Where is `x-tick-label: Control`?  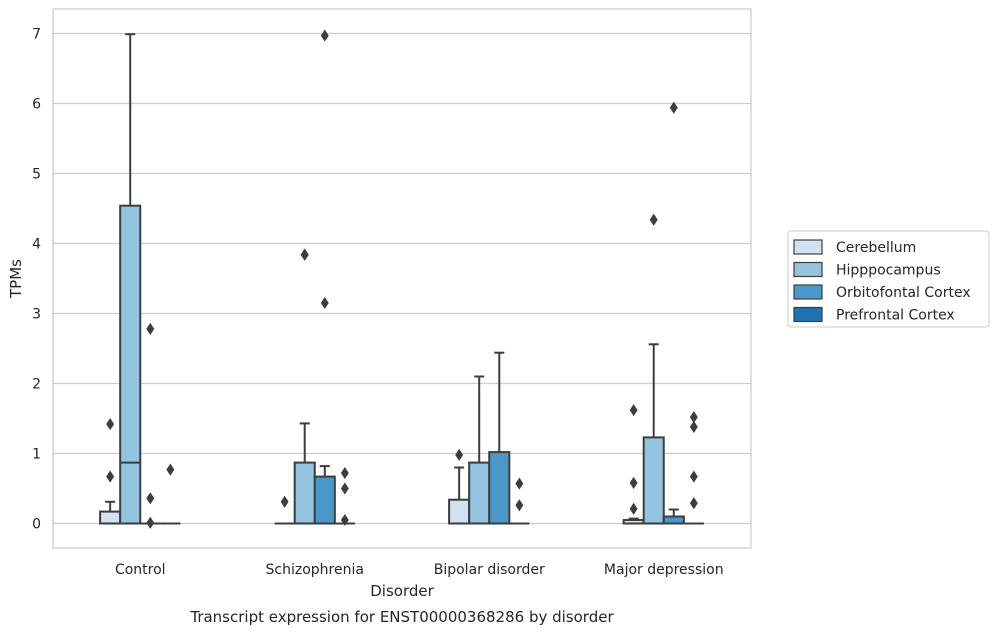
x-tick-label: Control is located at coordinates (140, 570).